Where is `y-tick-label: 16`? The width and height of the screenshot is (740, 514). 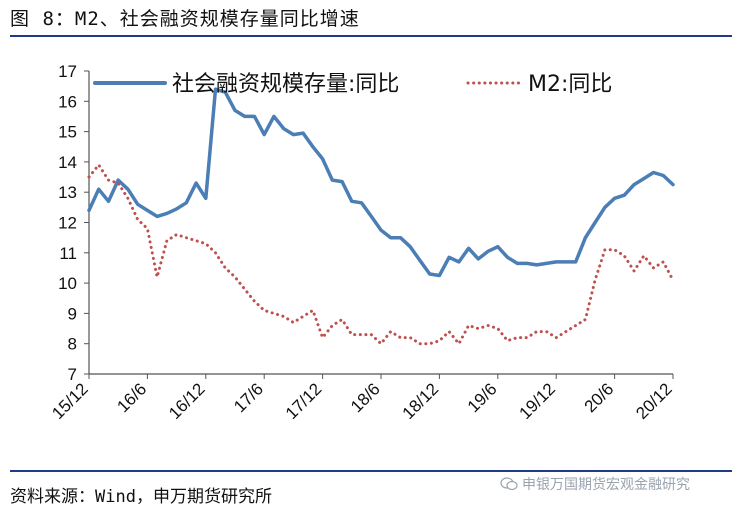 y-tick-label: 16 is located at coordinates (67, 101).